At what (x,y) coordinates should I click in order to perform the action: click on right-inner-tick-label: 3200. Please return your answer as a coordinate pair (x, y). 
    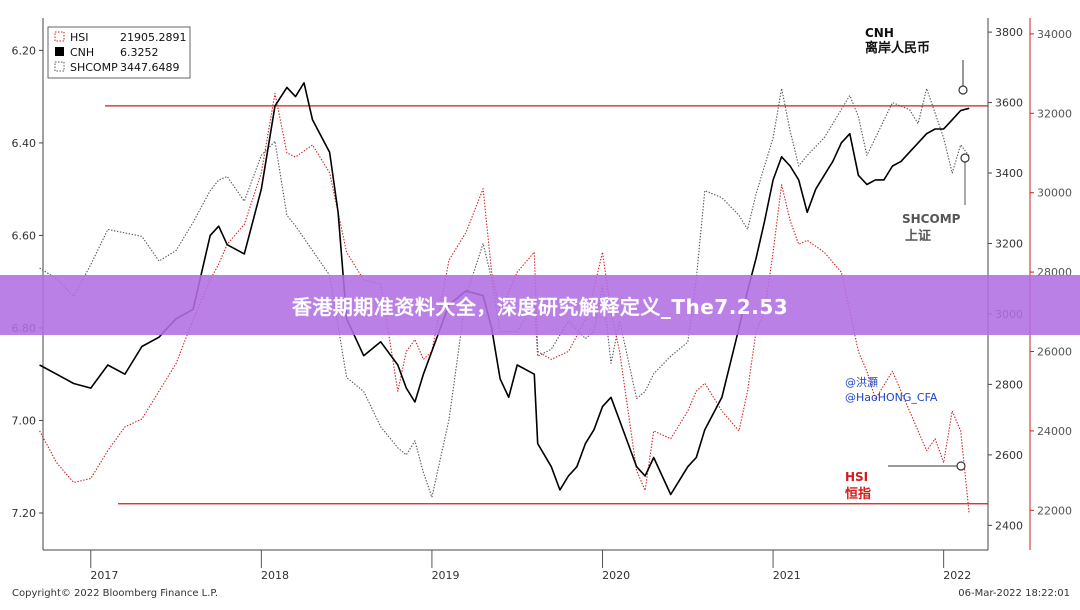
    Looking at the image, I should click on (1009, 243).